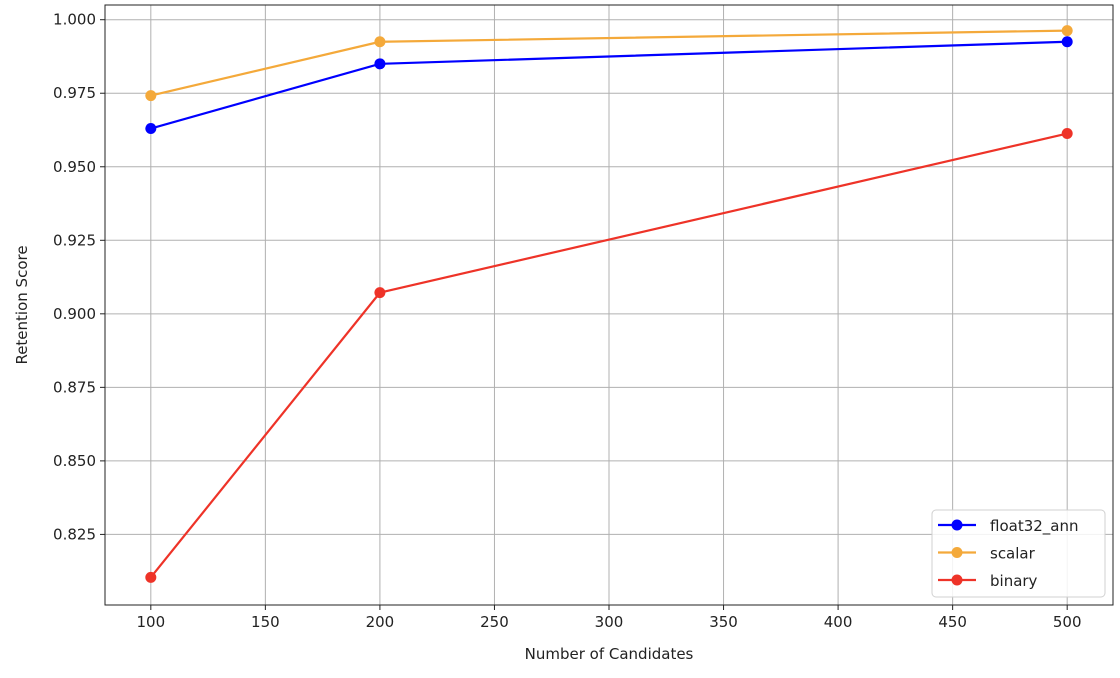 This screenshot has width=1120, height=678. Describe the element at coordinates (494, 622) in the screenshot. I see `x-tick-label: 250` at that location.